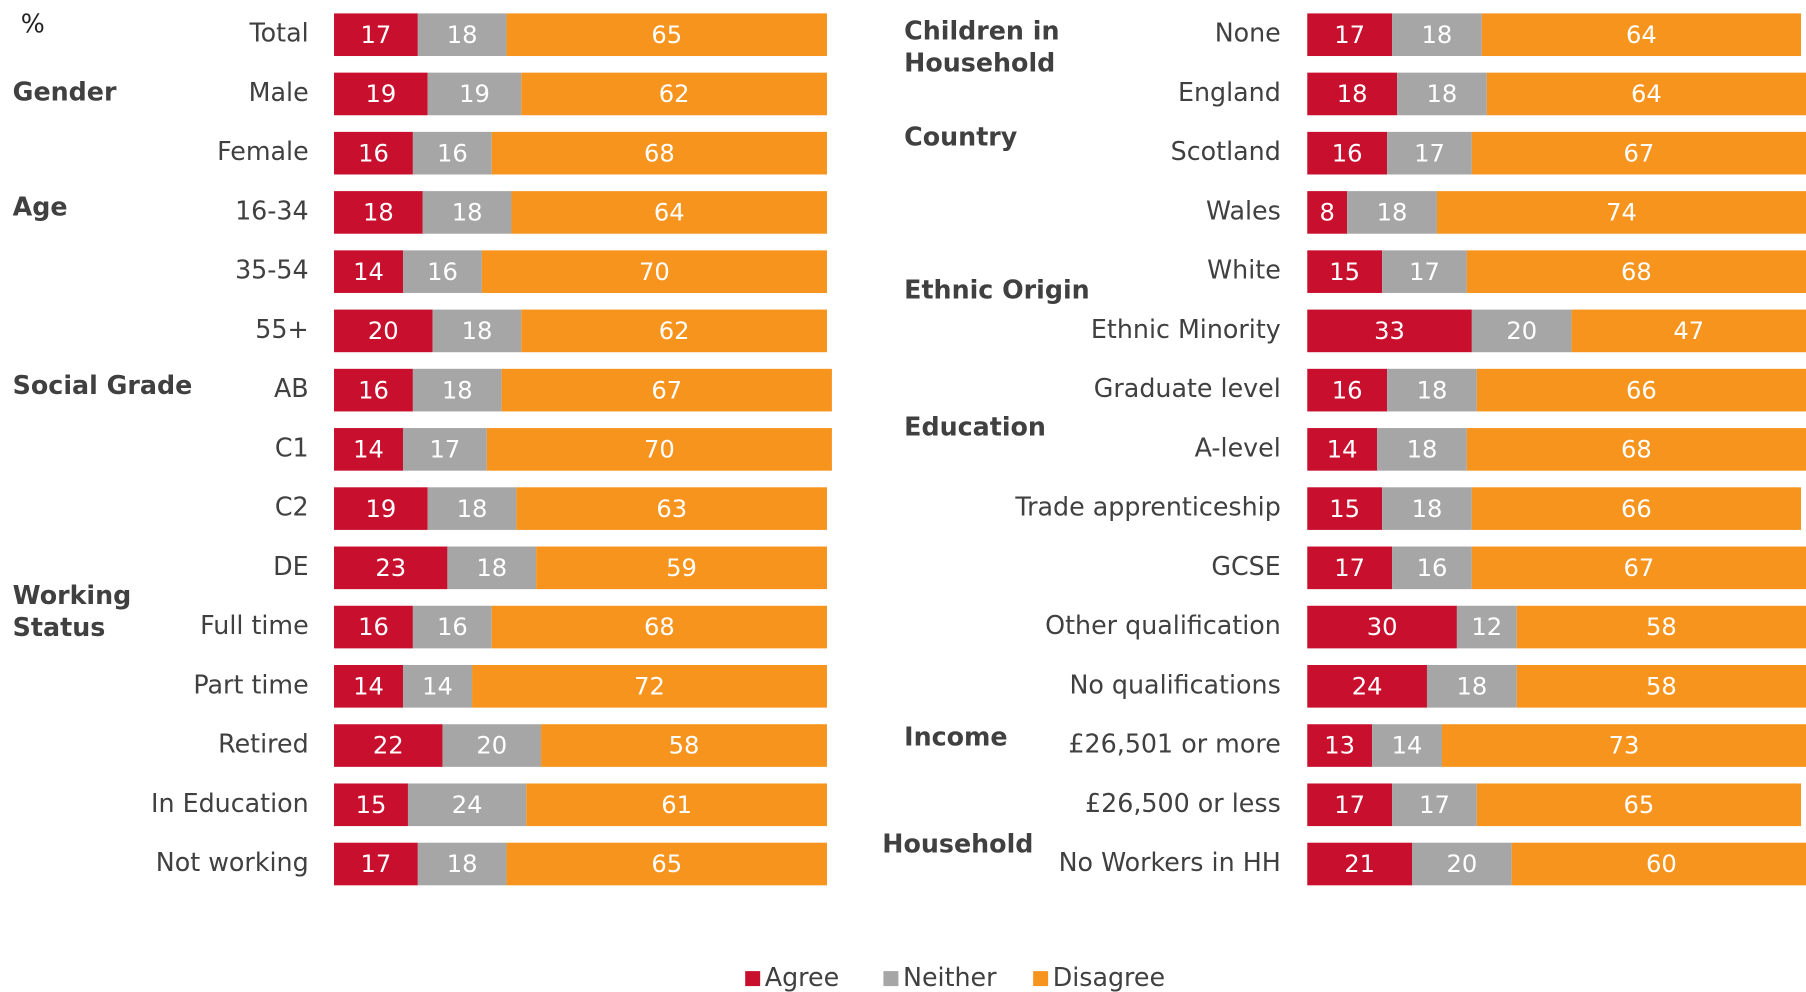 This screenshot has height=992, width=1806. I want to click on category-label: Total, so click(279, 33).